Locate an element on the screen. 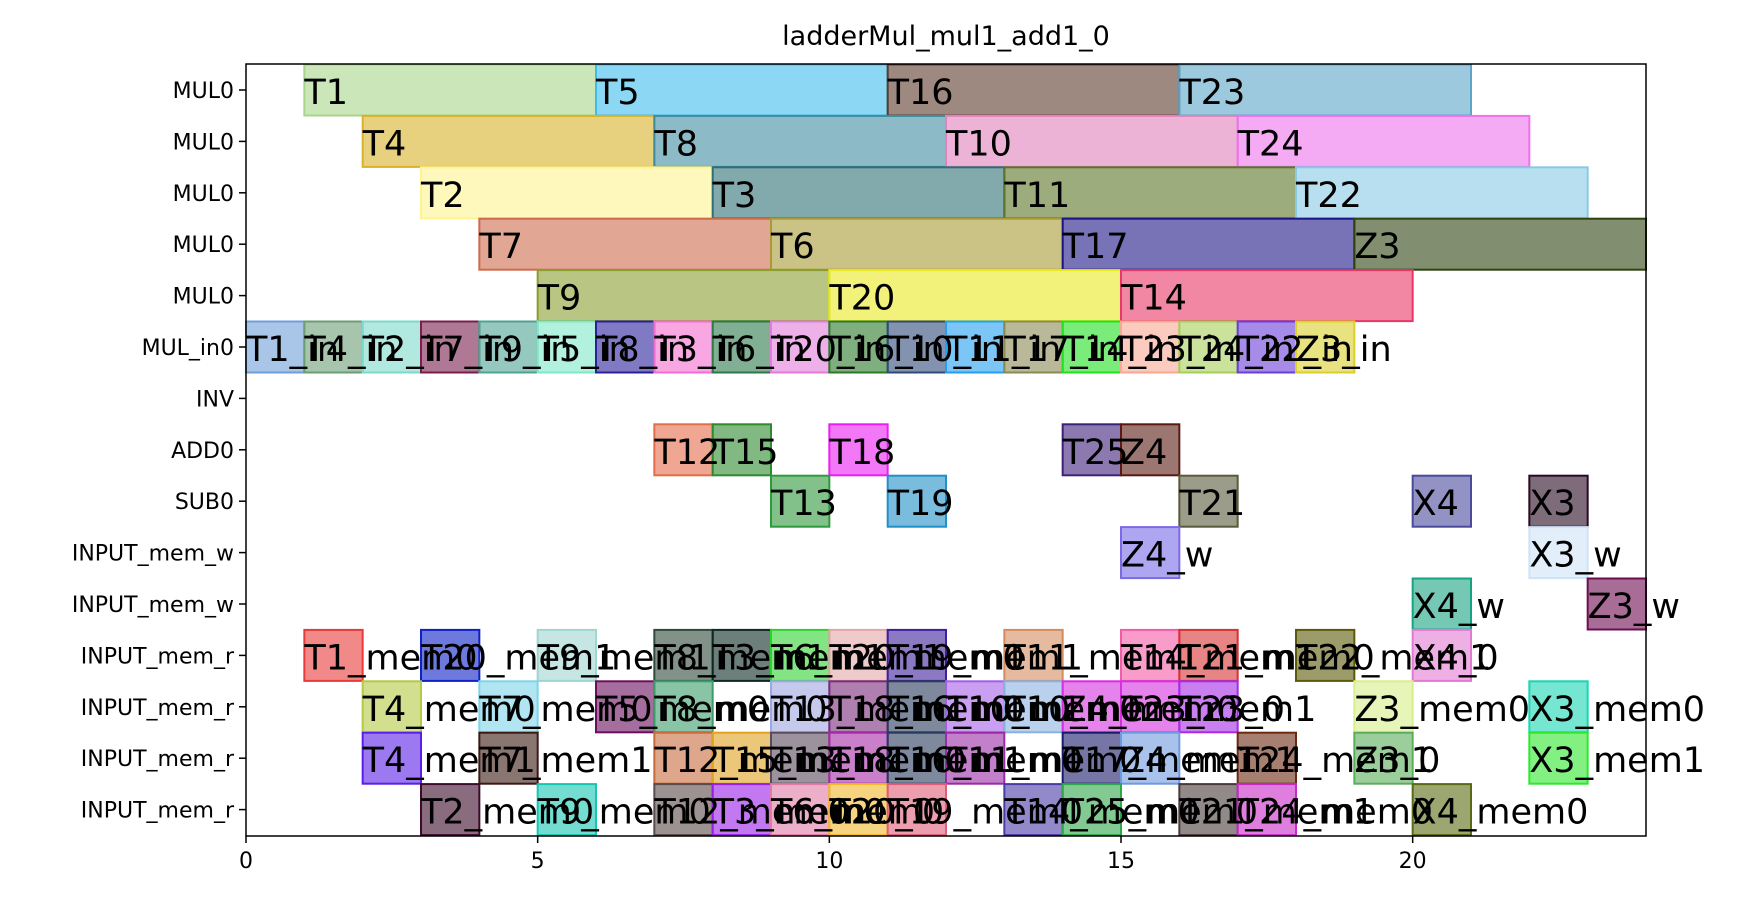  task-bar-t8 is located at coordinates (800, 141).